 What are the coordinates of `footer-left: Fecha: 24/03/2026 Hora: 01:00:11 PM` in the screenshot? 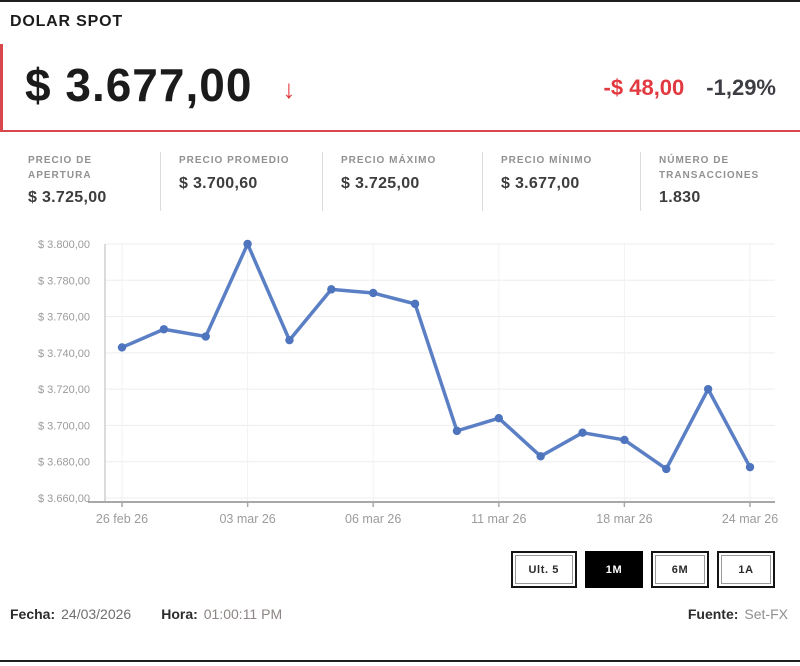 It's located at (146, 614).